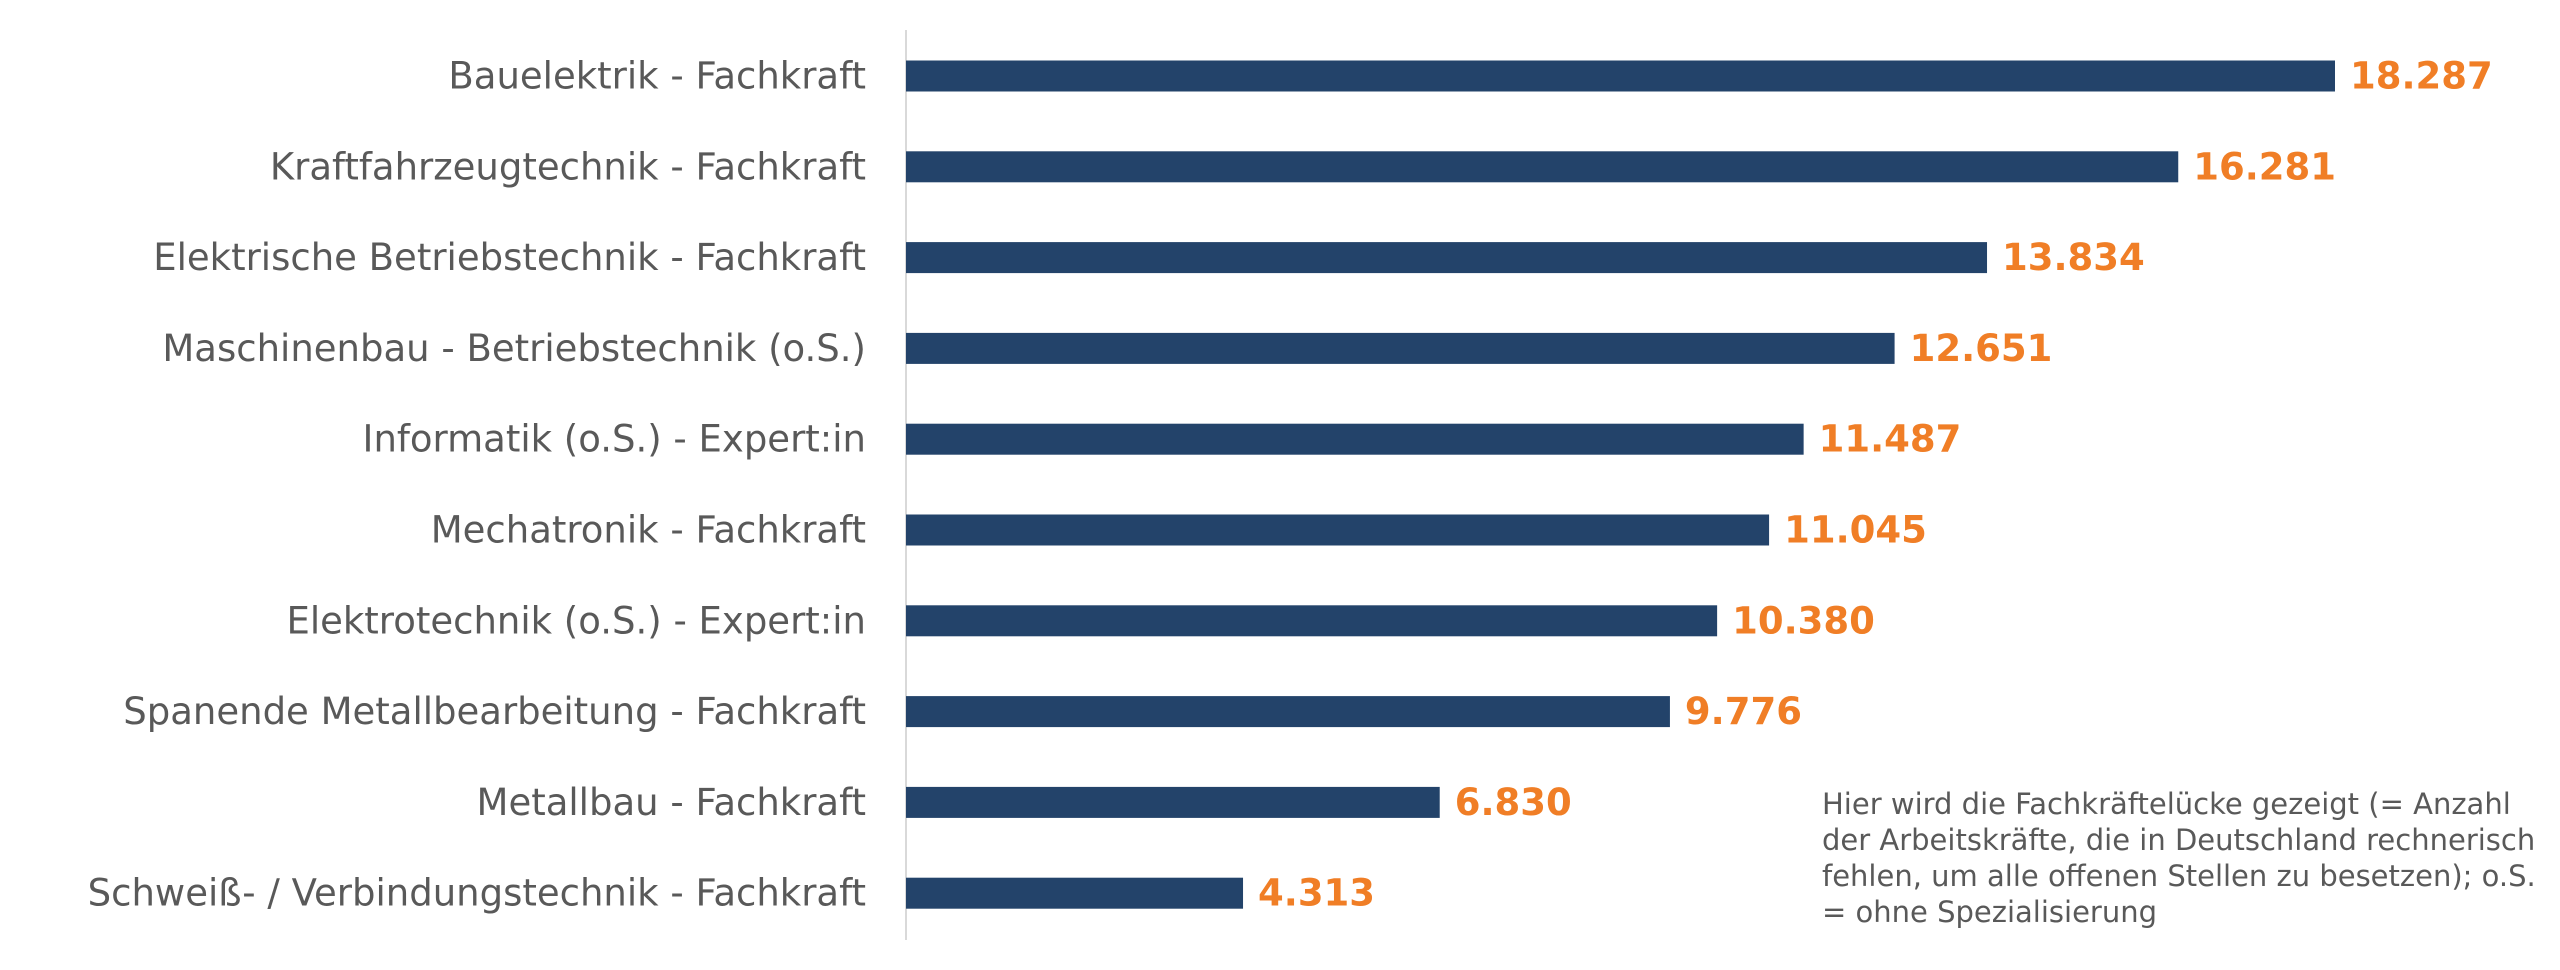 The width and height of the screenshot is (2560, 970). What do you see at coordinates (1981, 348) in the screenshot?
I see `value-label-4: 12.651` at bounding box center [1981, 348].